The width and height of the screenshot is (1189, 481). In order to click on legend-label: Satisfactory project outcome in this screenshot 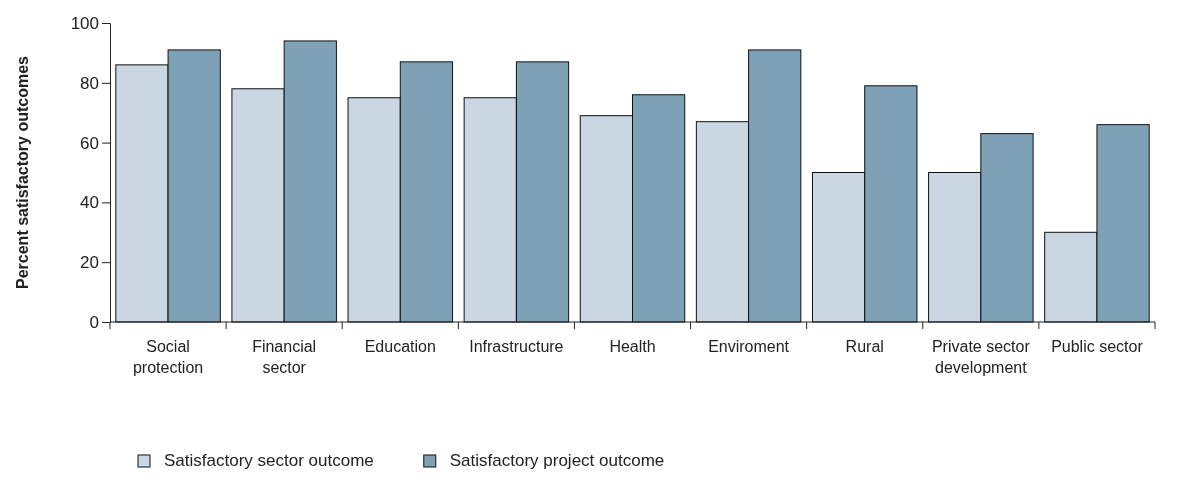, I will do `click(557, 460)`.